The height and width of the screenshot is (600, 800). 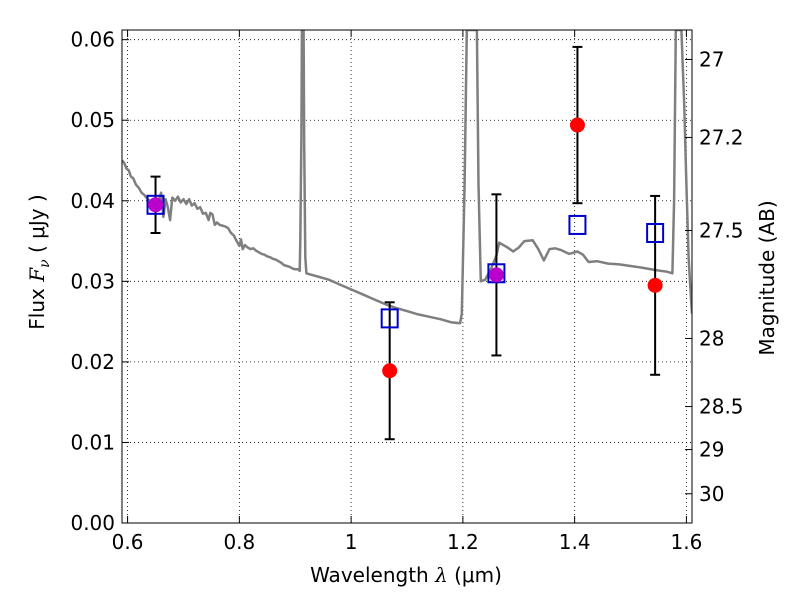 What do you see at coordinates (239, 542) in the screenshot?
I see `x-tick-label: 0.8` at bounding box center [239, 542].